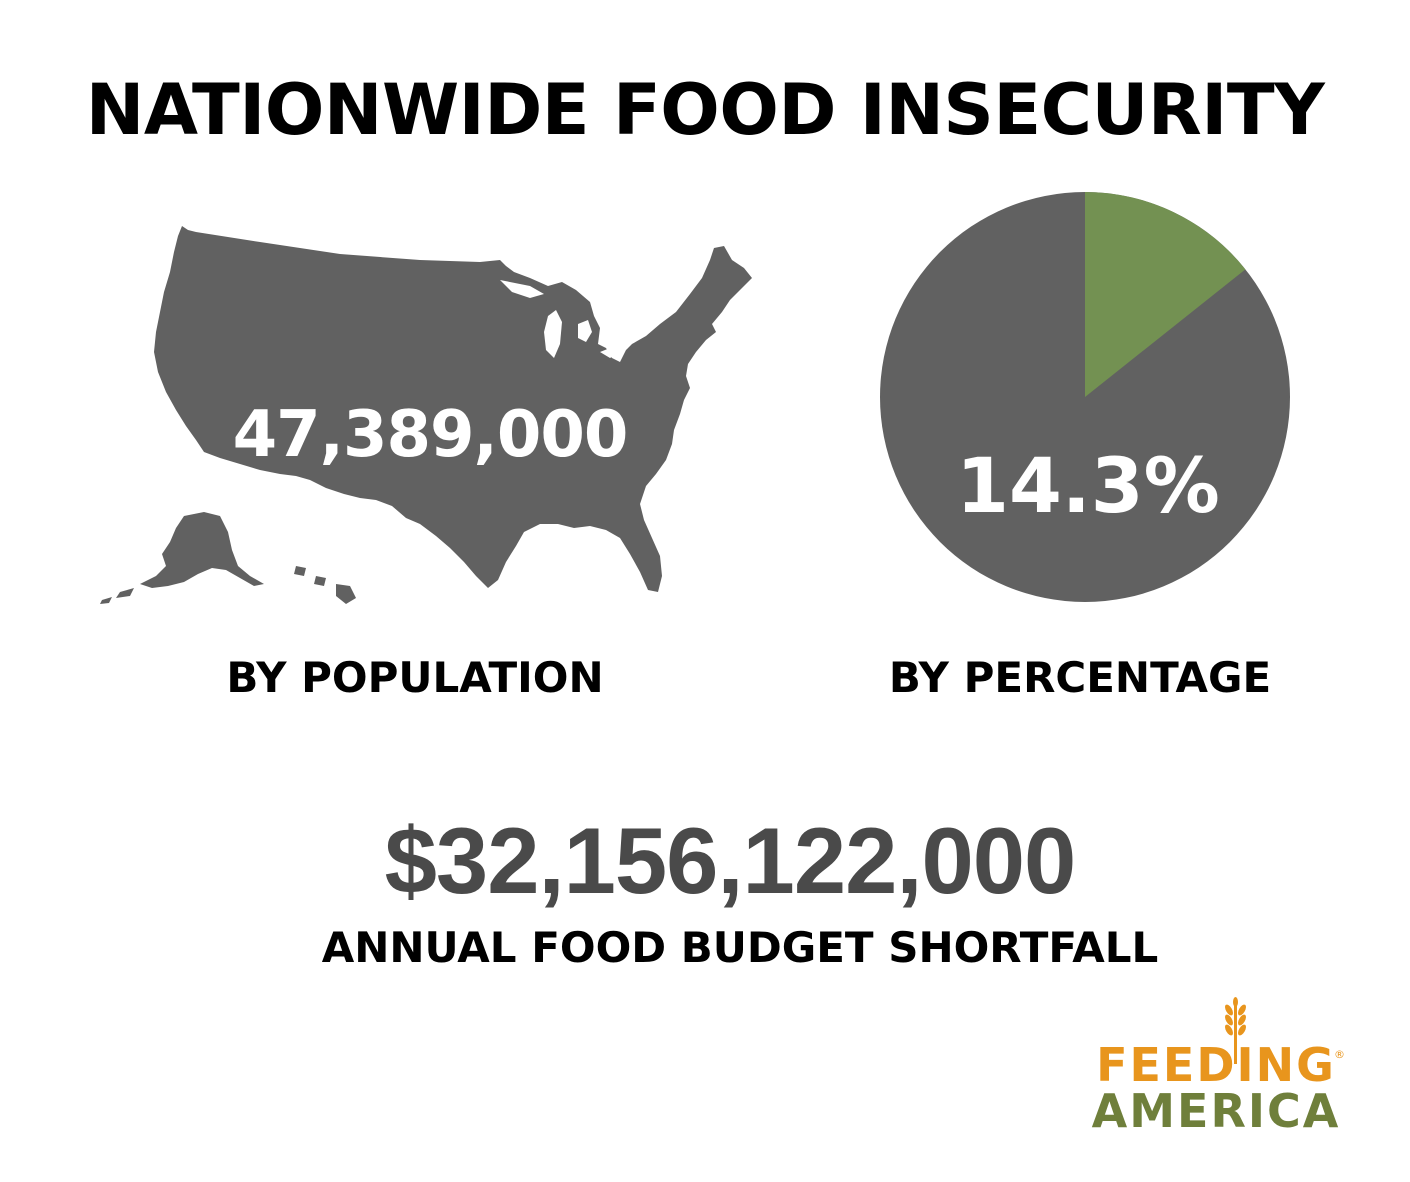 This screenshot has height=1182, width=1410. Describe the element at coordinates (1165, 294) in the screenshot. I see `pie-highlight-slice` at that location.